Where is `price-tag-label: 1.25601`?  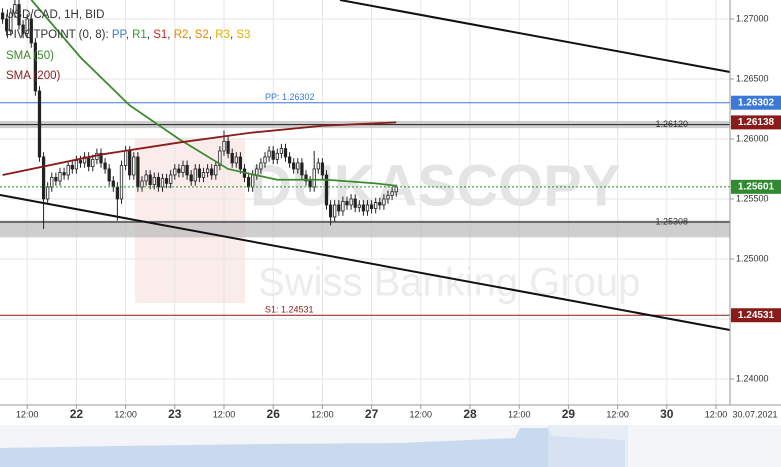
price-tag-label: 1.25601 is located at coordinates (756, 186).